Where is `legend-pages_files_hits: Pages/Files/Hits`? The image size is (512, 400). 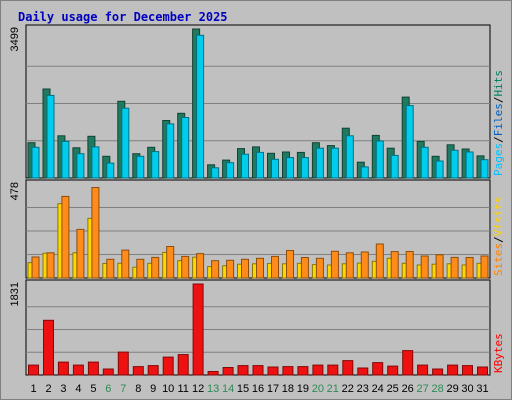 legend-pages_files_hits: Pages/Files/Hits is located at coordinates (498, 123).